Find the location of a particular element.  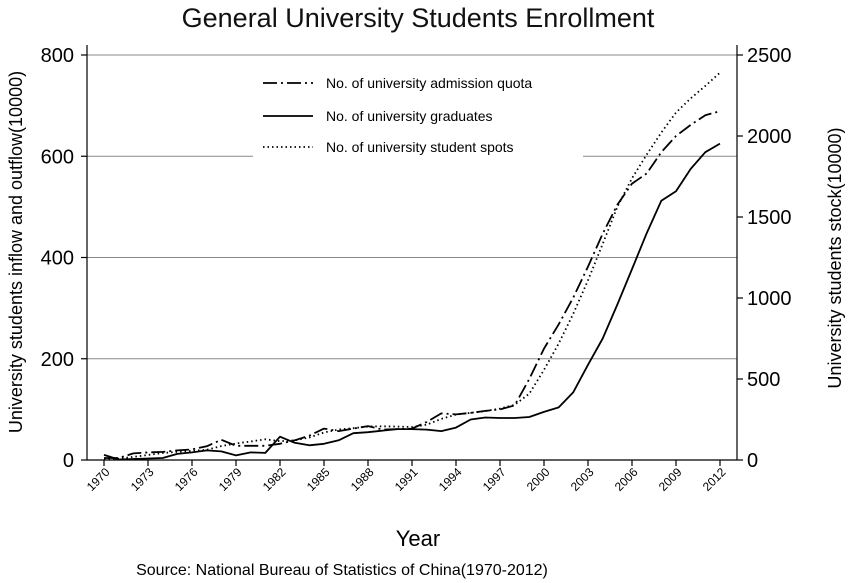

x-tick-label-1994: 1994 is located at coordinates (450, 479).